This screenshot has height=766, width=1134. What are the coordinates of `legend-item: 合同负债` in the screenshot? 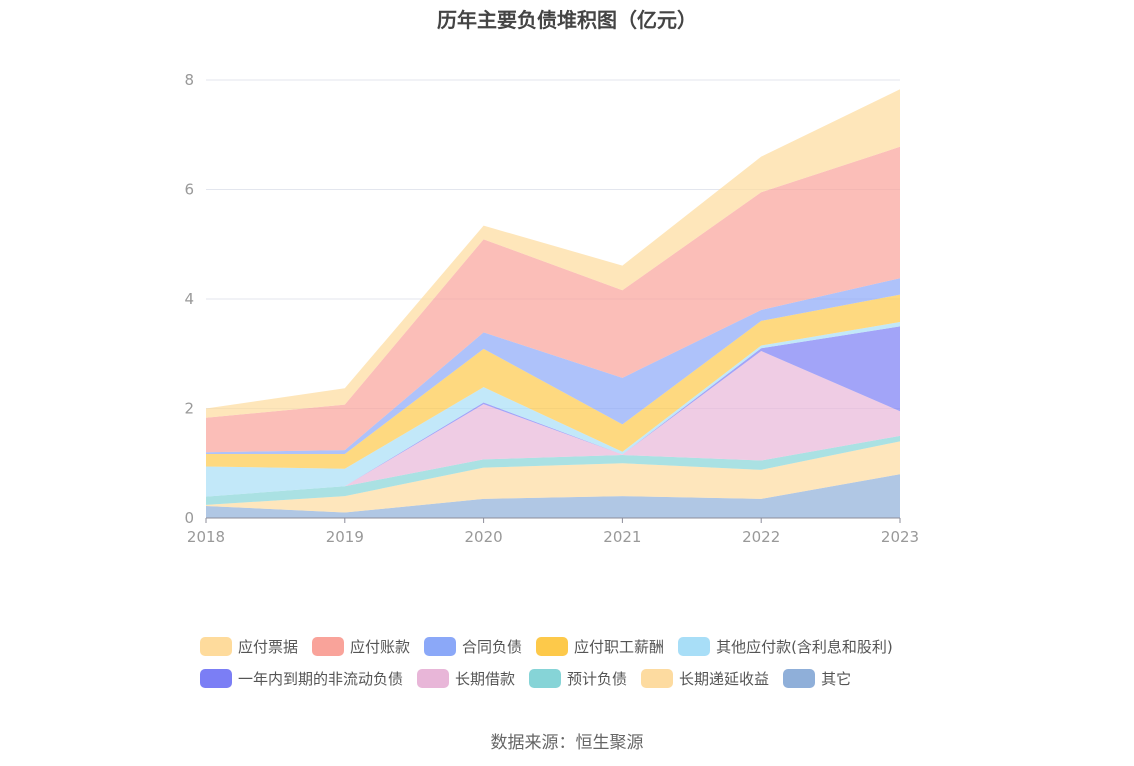 It's located at (473, 646).